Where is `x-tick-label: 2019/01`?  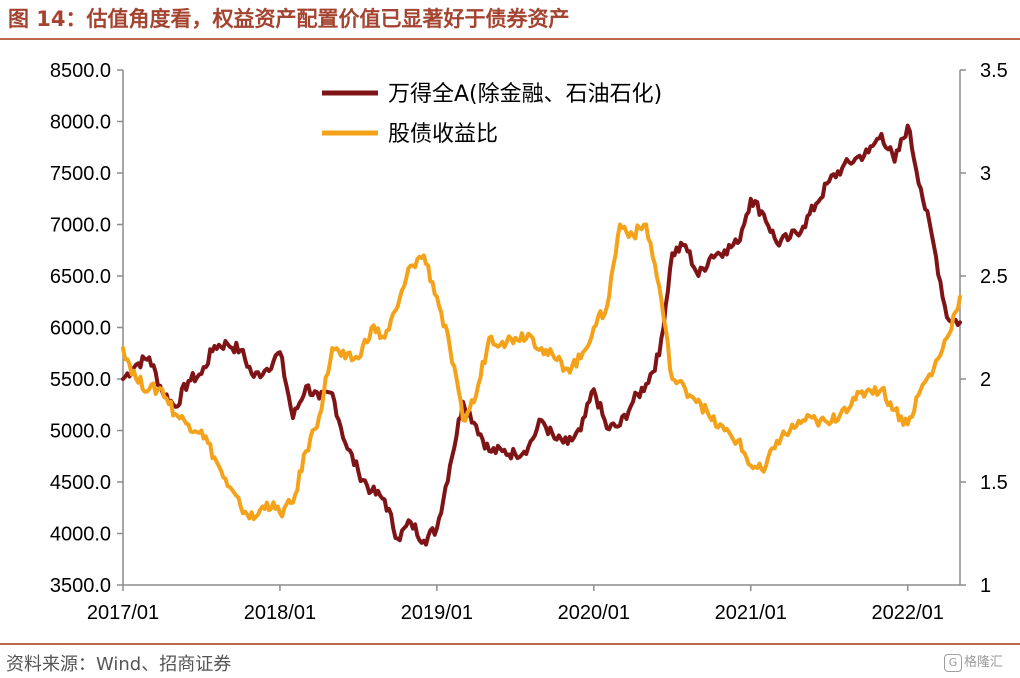
x-tick-label: 2019/01 is located at coordinates (437, 613).